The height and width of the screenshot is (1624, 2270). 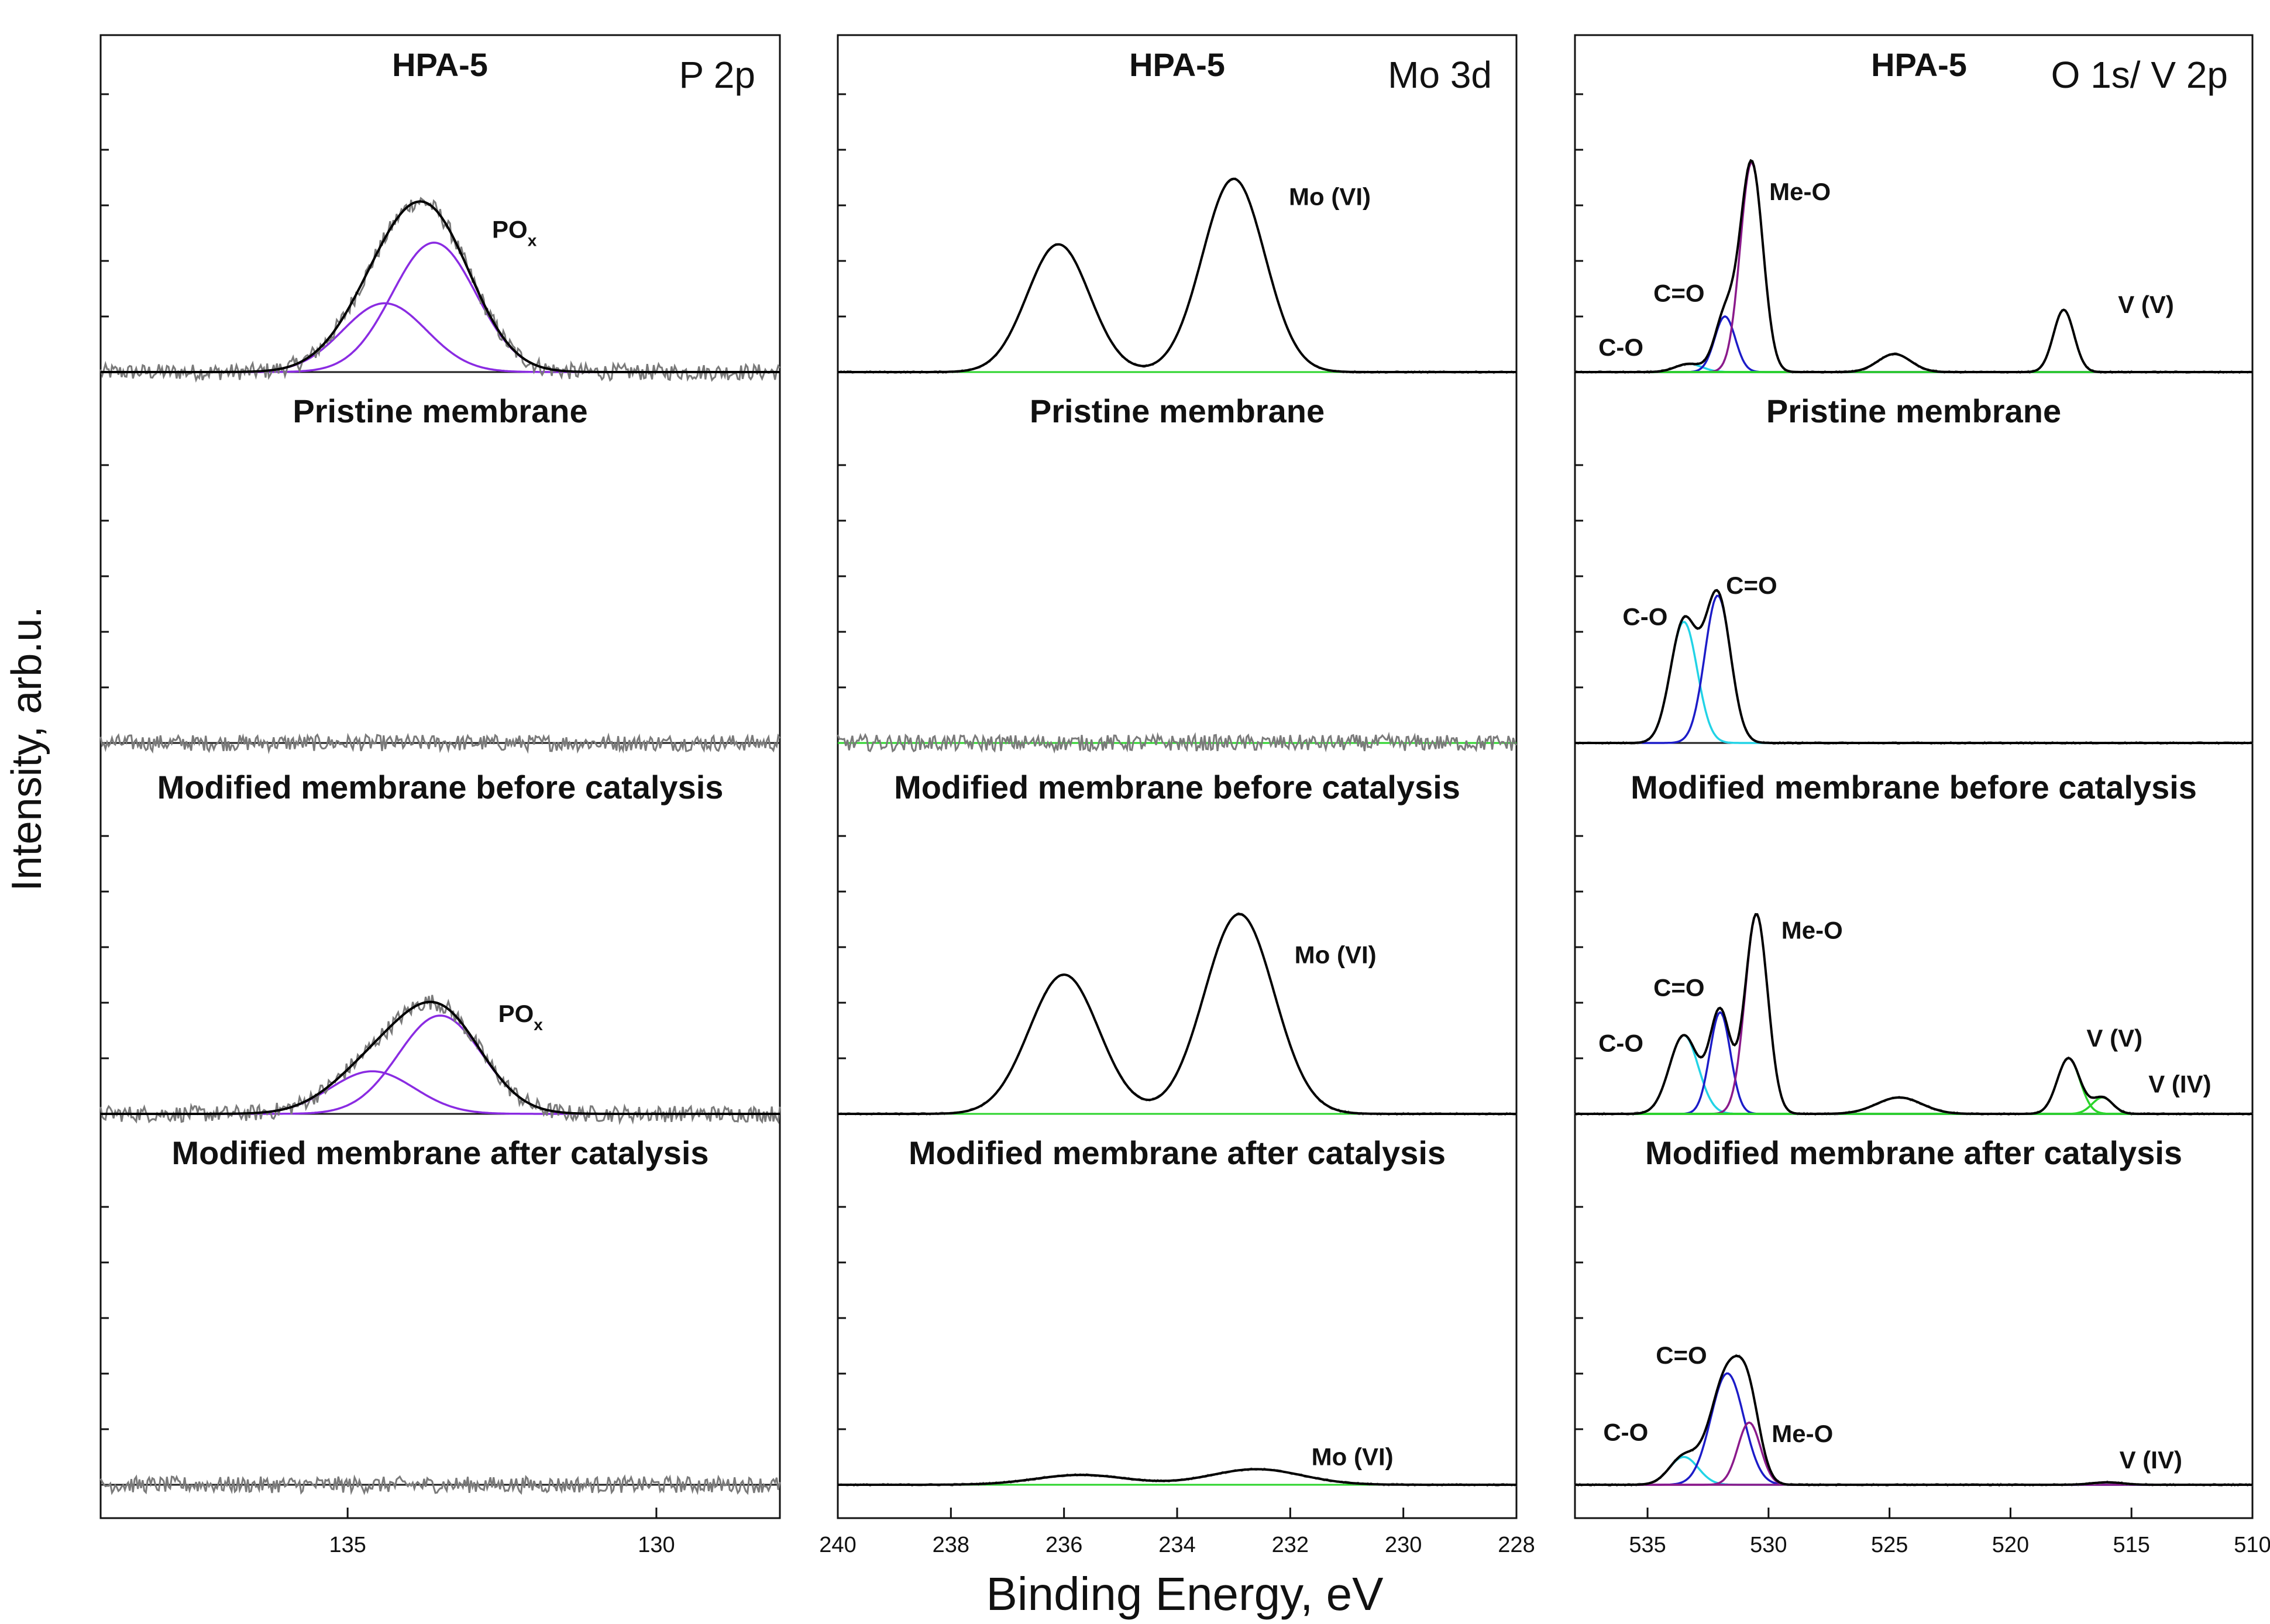 I want to click on x-tick-label: 135, so click(x=347, y=1545).